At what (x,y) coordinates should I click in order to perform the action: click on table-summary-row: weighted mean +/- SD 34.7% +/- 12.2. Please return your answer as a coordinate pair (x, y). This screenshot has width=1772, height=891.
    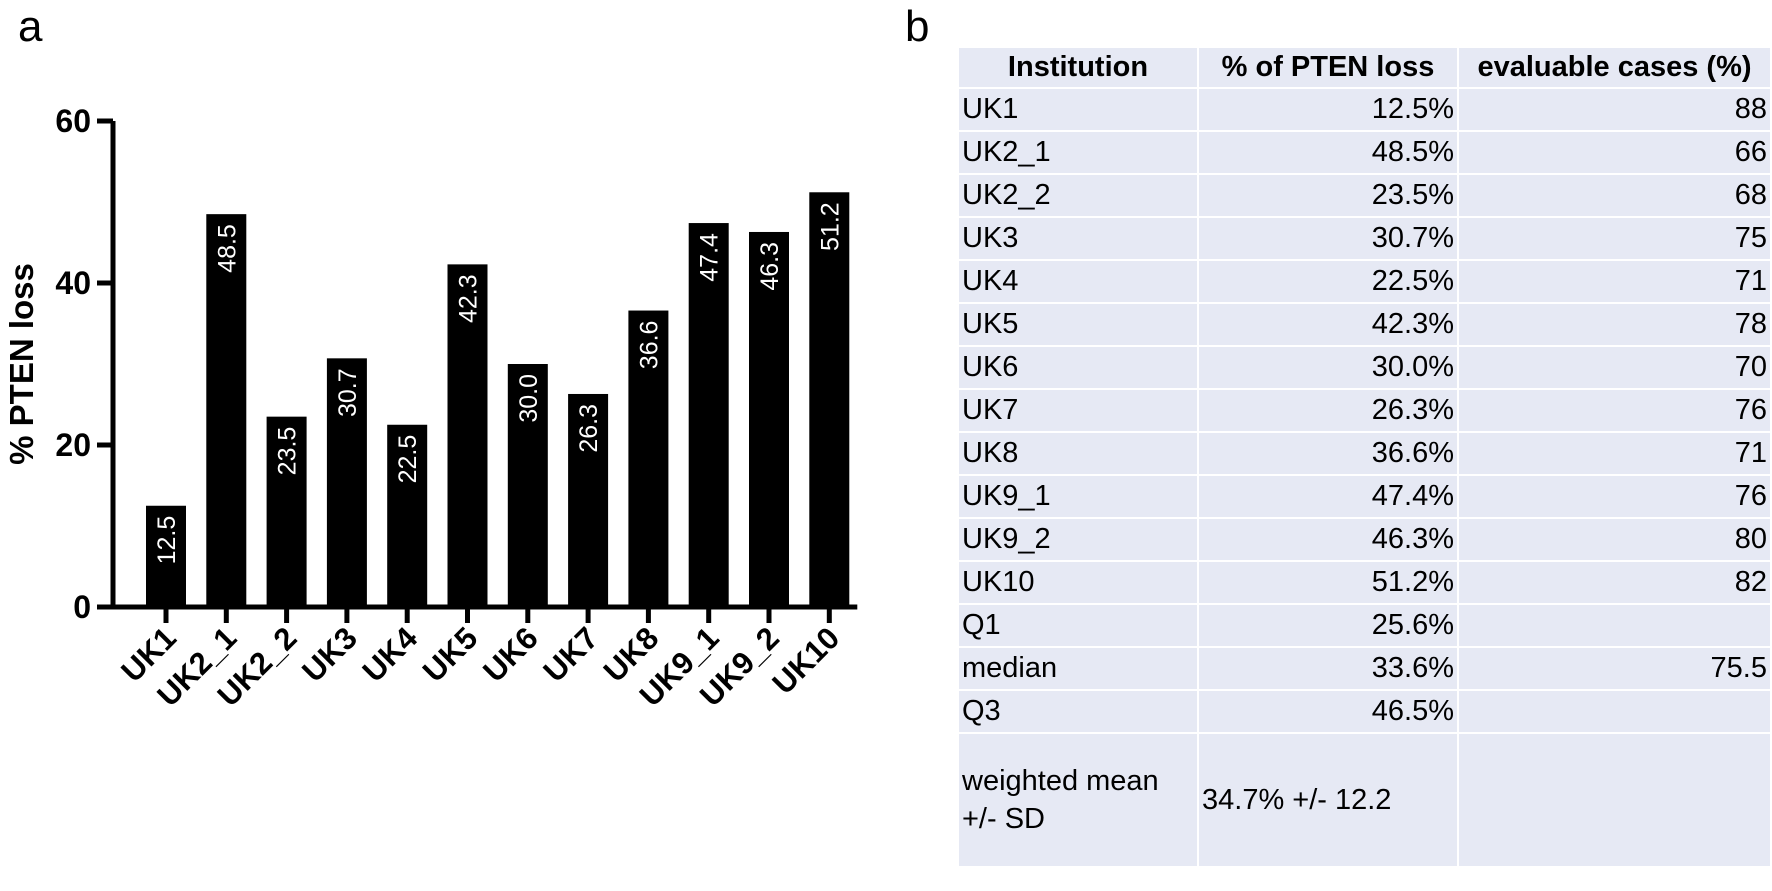
    Looking at the image, I should click on (1364, 800).